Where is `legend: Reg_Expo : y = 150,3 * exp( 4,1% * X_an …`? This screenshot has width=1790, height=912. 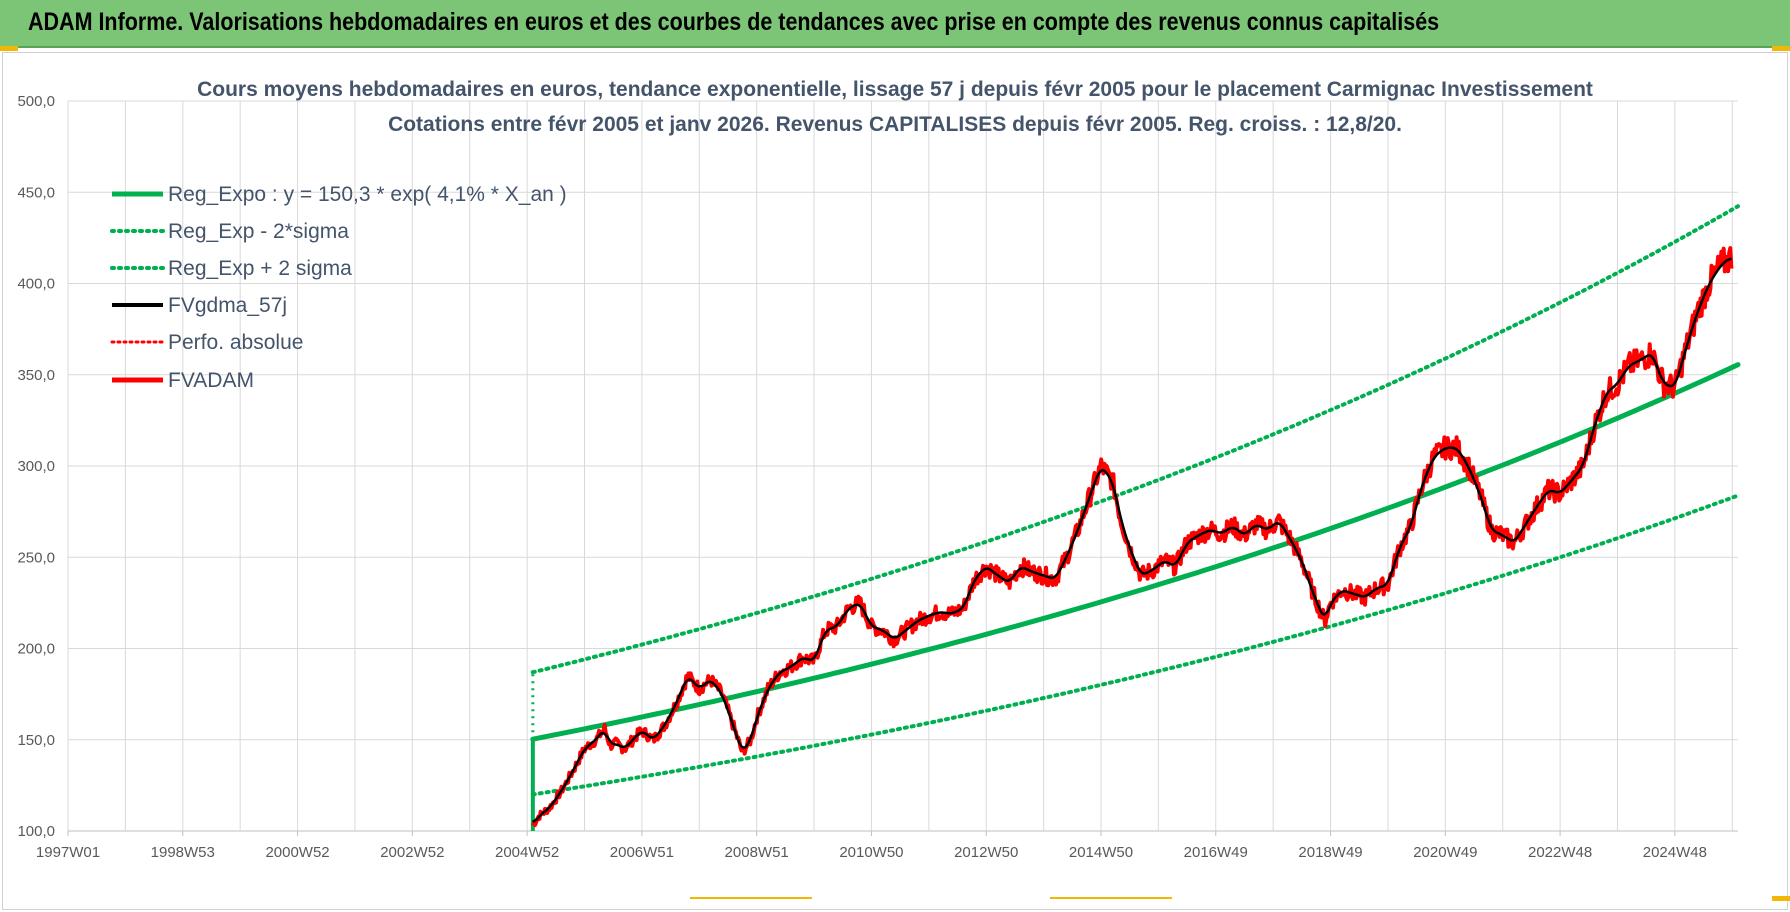 legend: Reg_Expo : y = 150,3 * exp( 4,1% * X_an … is located at coordinates (338, 287).